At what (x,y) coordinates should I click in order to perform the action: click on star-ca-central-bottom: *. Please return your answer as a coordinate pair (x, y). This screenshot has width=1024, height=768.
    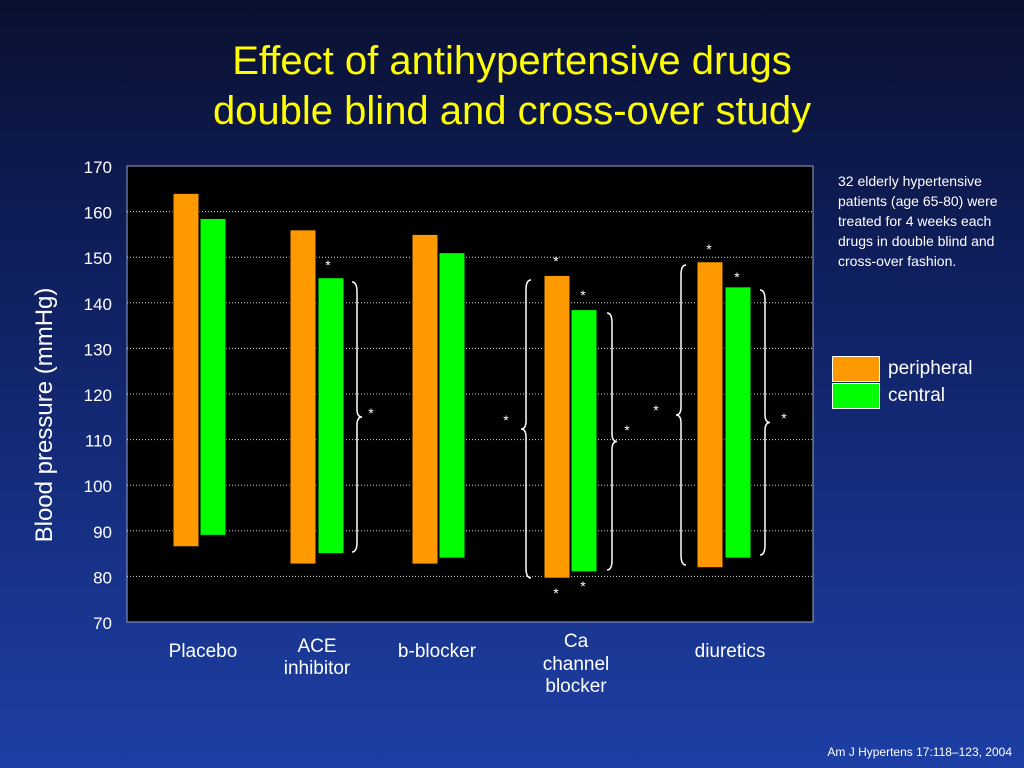
    Looking at the image, I should click on (583, 586).